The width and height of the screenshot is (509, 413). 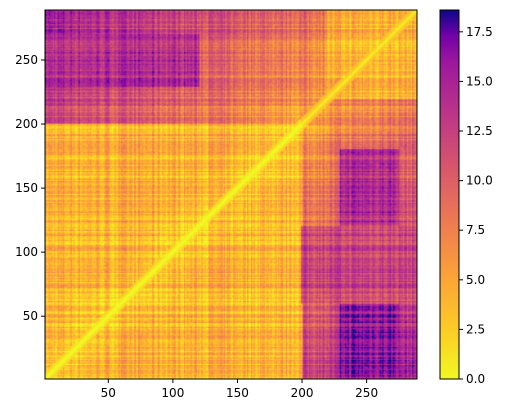 I want to click on colorbar-tick-label: 5.0, so click(x=475, y=280).